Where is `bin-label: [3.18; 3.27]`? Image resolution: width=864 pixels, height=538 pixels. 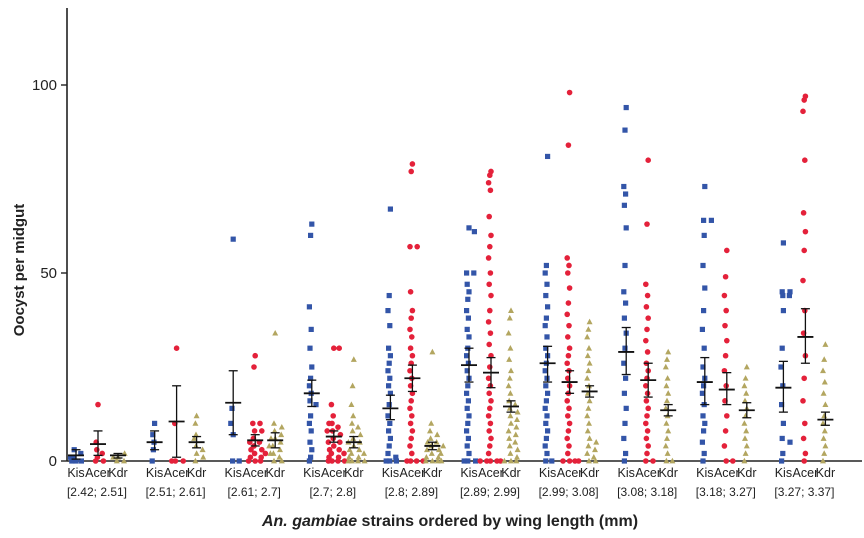
bin-label: [3.18; 3.27] is located at coordinates (726, 492).